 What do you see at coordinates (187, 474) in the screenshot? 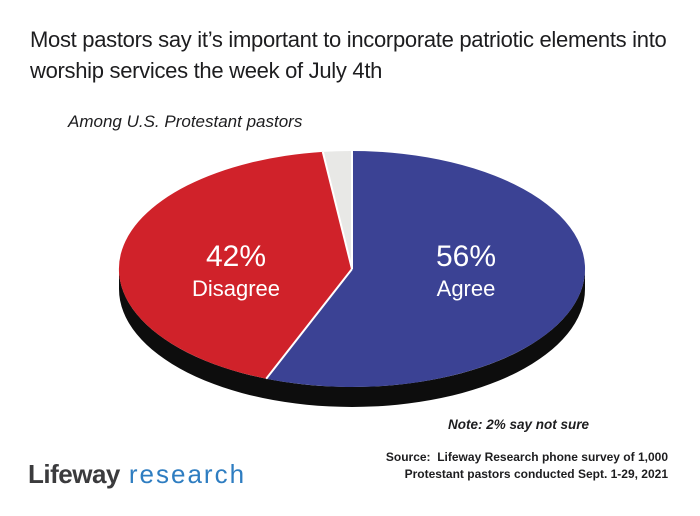
I see `logo-wordmark-research: research` at bounding box center [187, 474].